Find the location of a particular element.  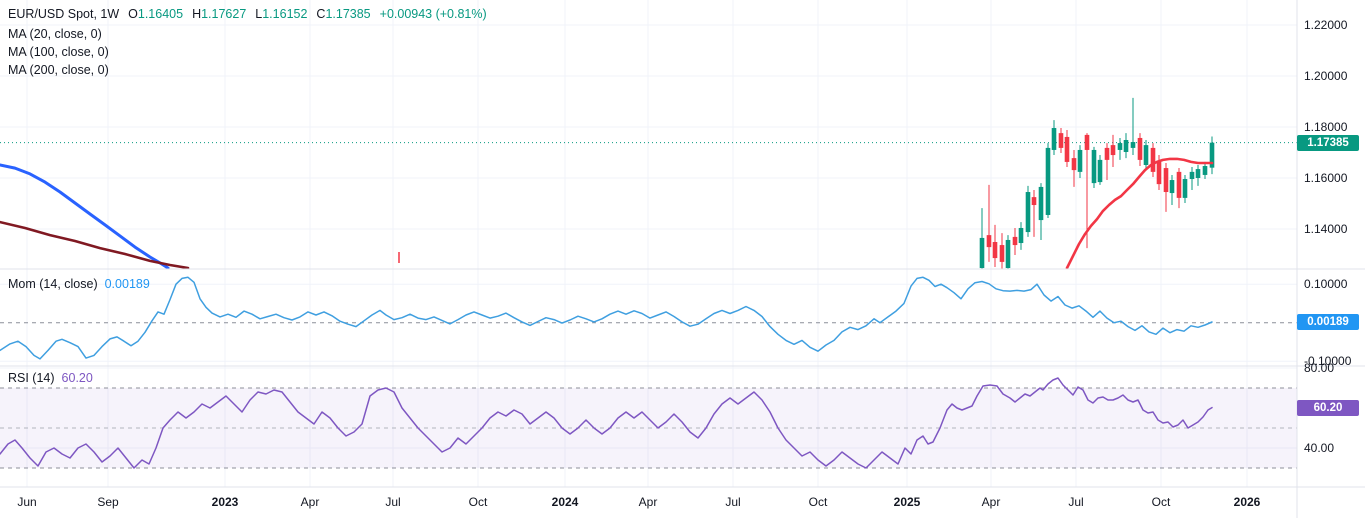

candlestick-series is located at coordinates (1097, 183).